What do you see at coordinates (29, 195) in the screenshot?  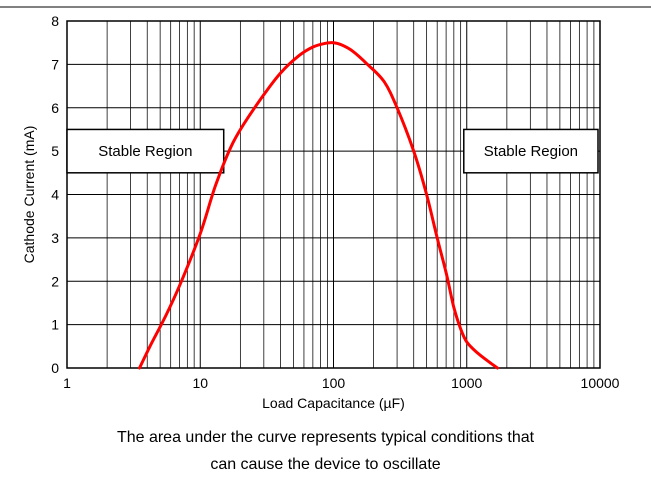 I see `y-axis-label: Cathode Current (mA)` at bounding box center [29, 195].